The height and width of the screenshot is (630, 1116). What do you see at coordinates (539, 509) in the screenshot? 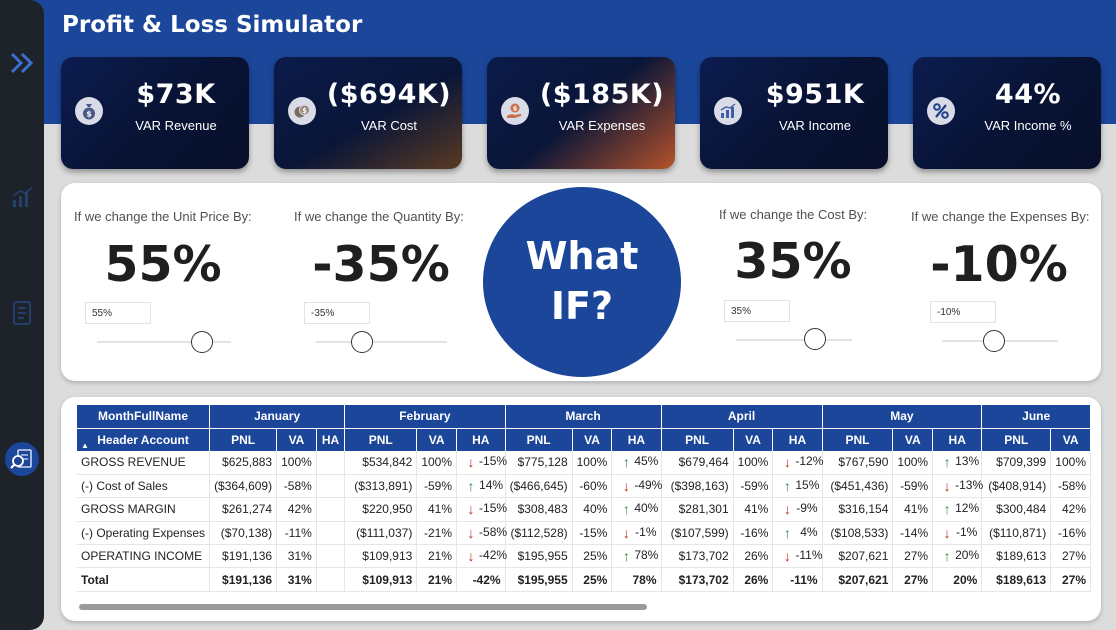
I see `pnl-cell: $308,483` at bounding box center [539, 509].